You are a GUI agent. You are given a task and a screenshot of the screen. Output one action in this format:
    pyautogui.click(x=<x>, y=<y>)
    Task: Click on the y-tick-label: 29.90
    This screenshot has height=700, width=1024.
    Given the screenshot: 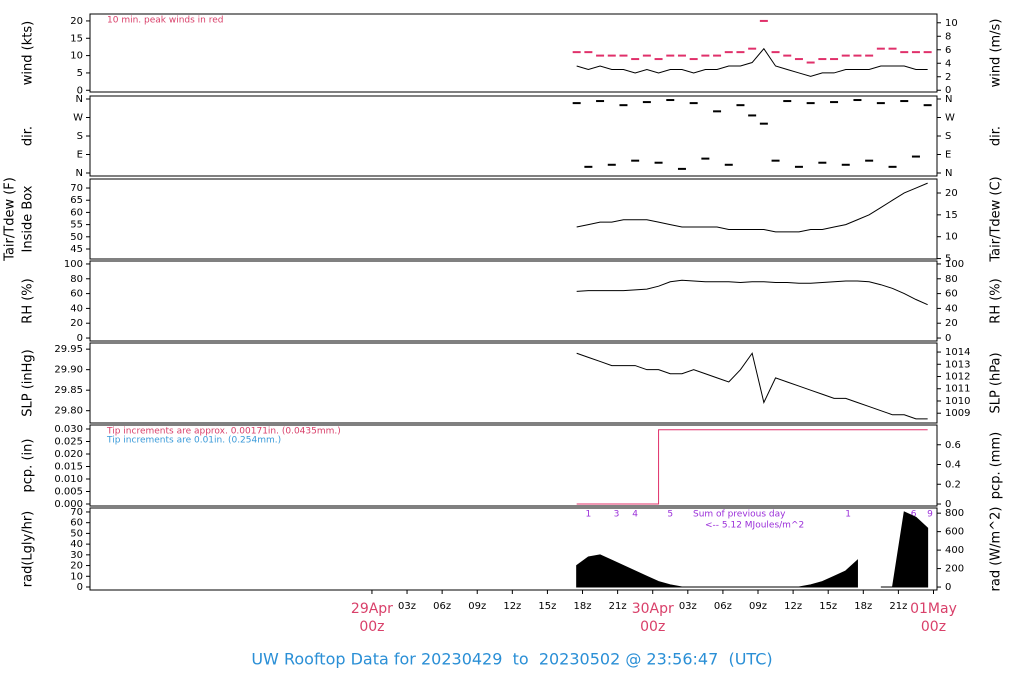 What is the action you would take?
    pyautogui.click(x=68, y=370)
    